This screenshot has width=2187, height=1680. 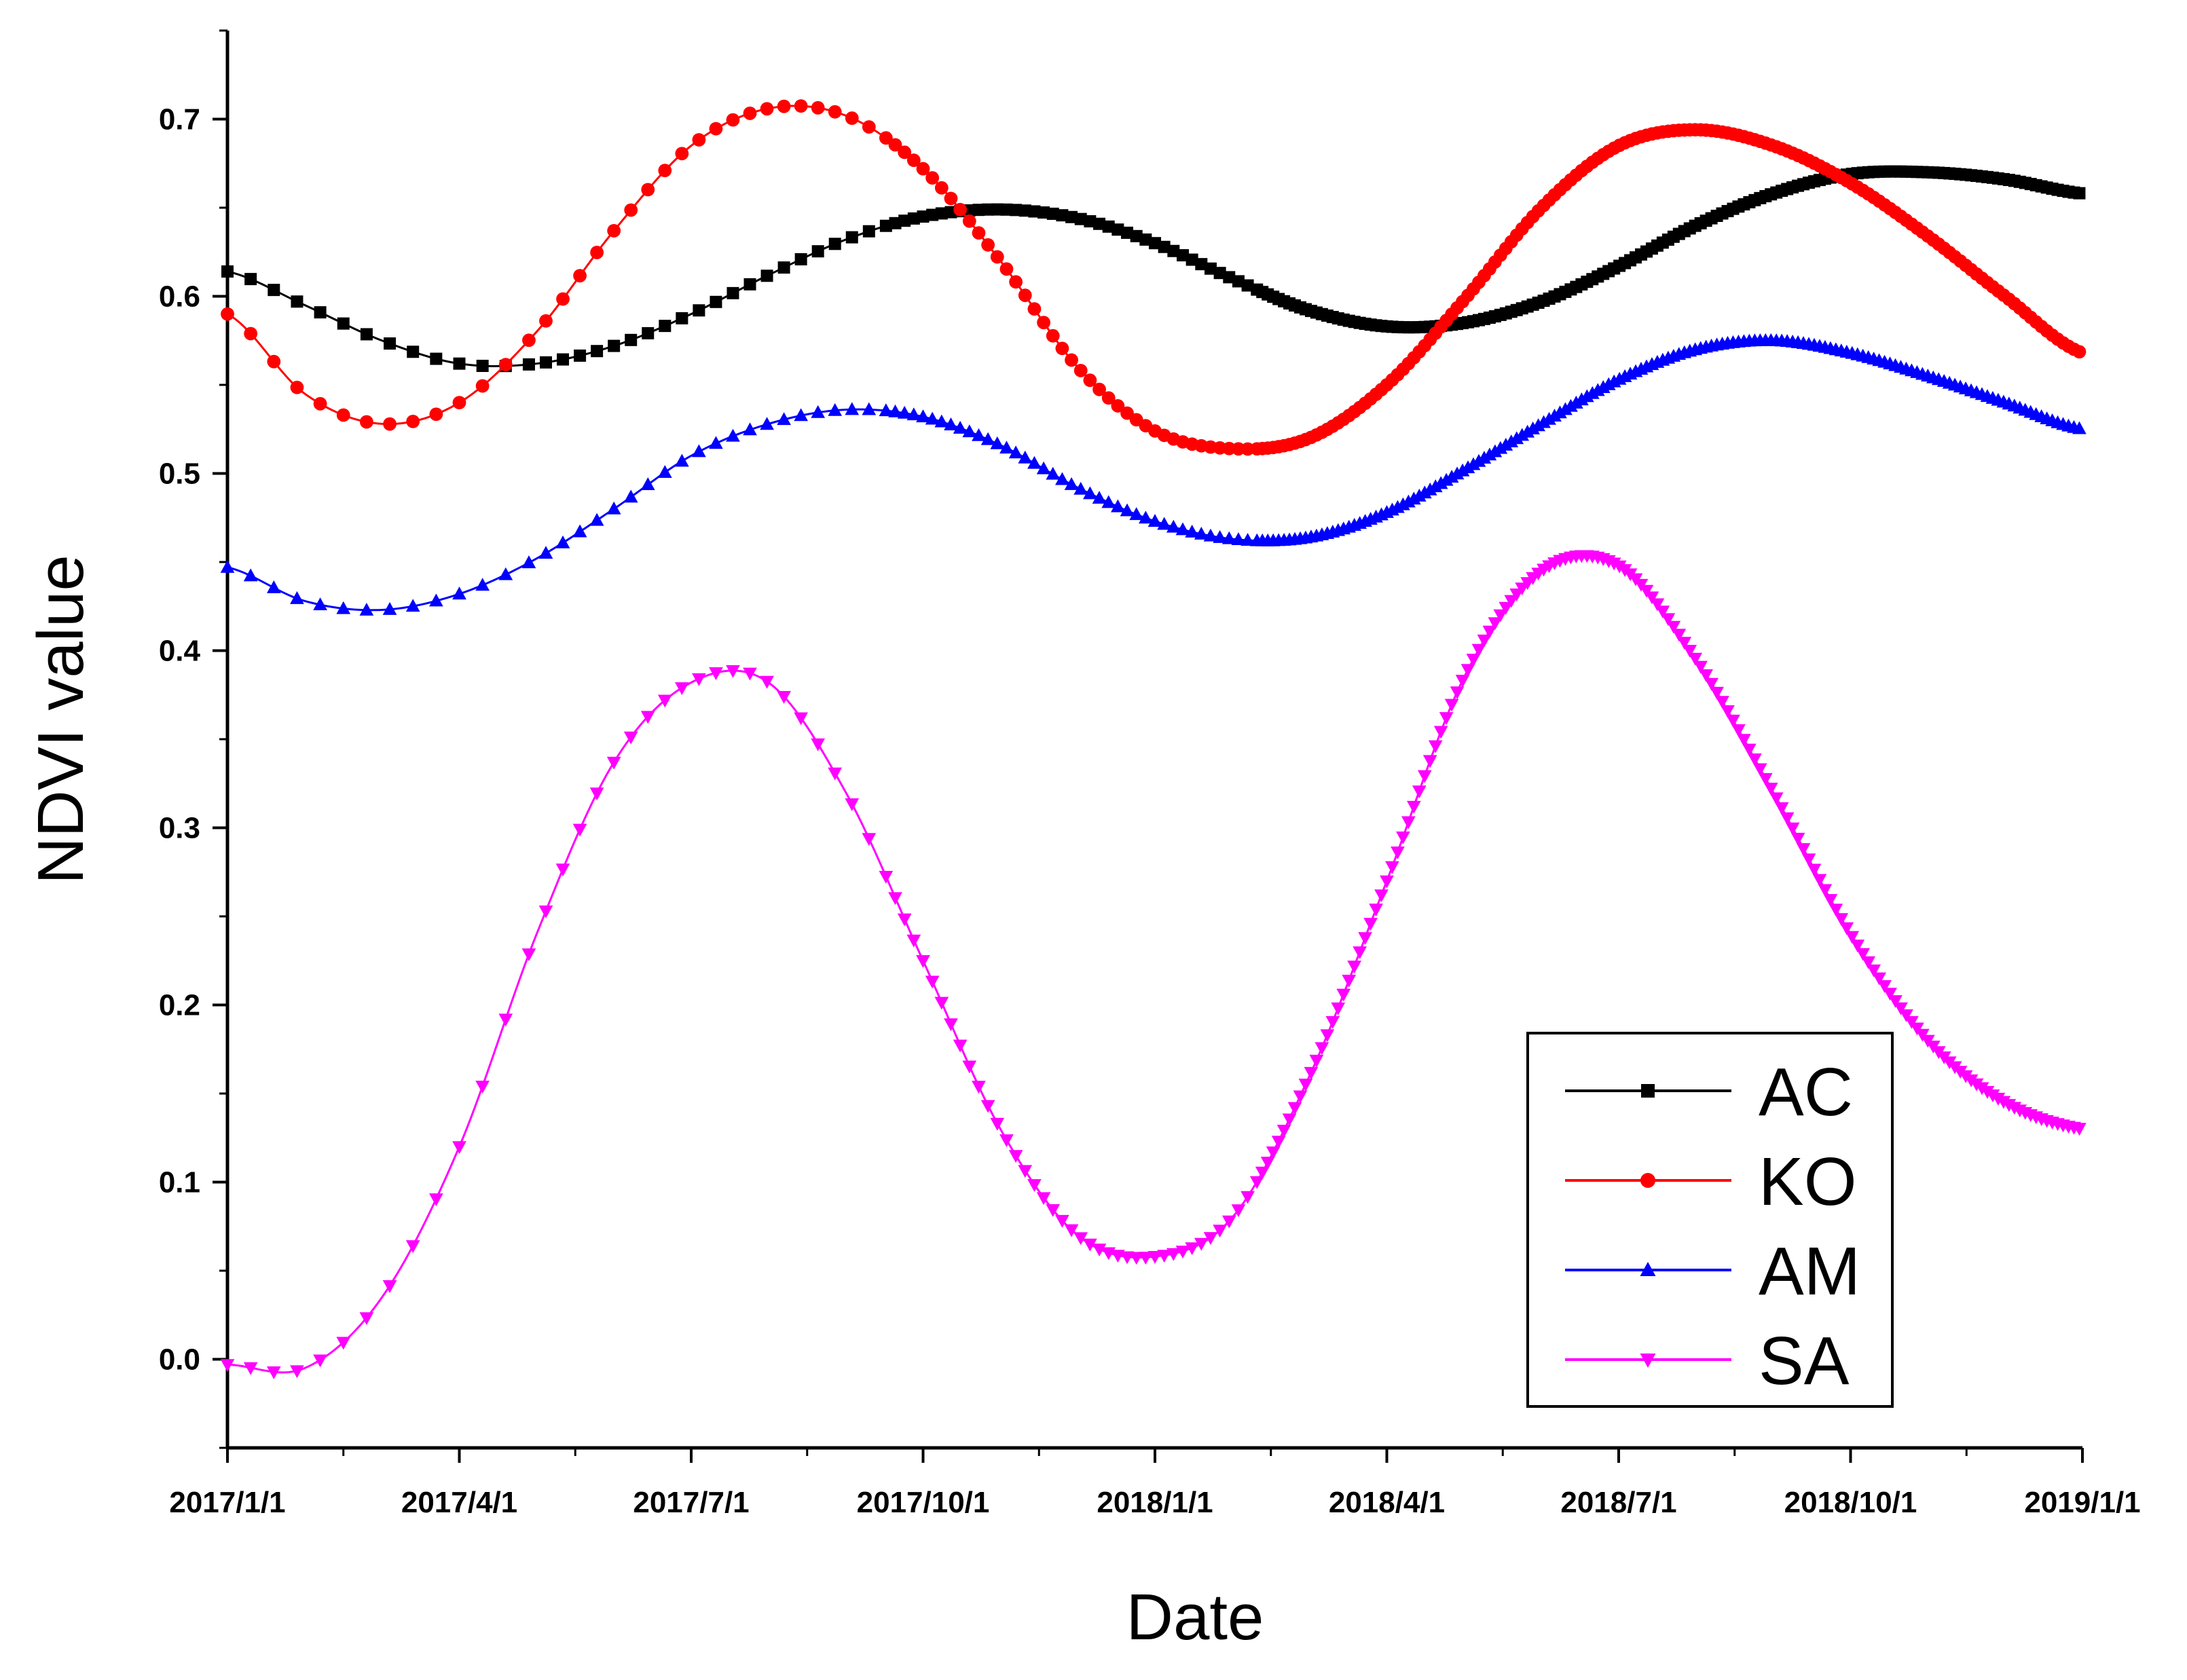 What do you see at coordinates (180, 120) in the screenshot?
I see `y-tick-label: 0.7` at bounding box center [180, 120].